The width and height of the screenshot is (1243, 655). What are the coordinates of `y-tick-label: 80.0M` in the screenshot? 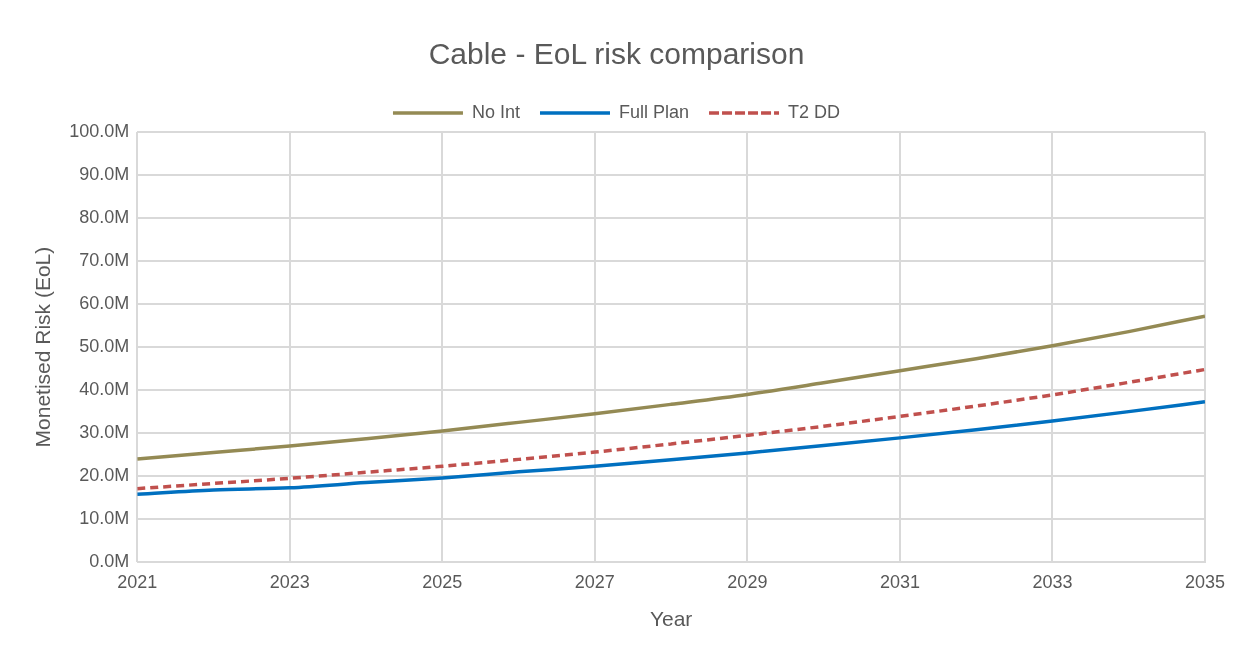 It's located at (104, 217).